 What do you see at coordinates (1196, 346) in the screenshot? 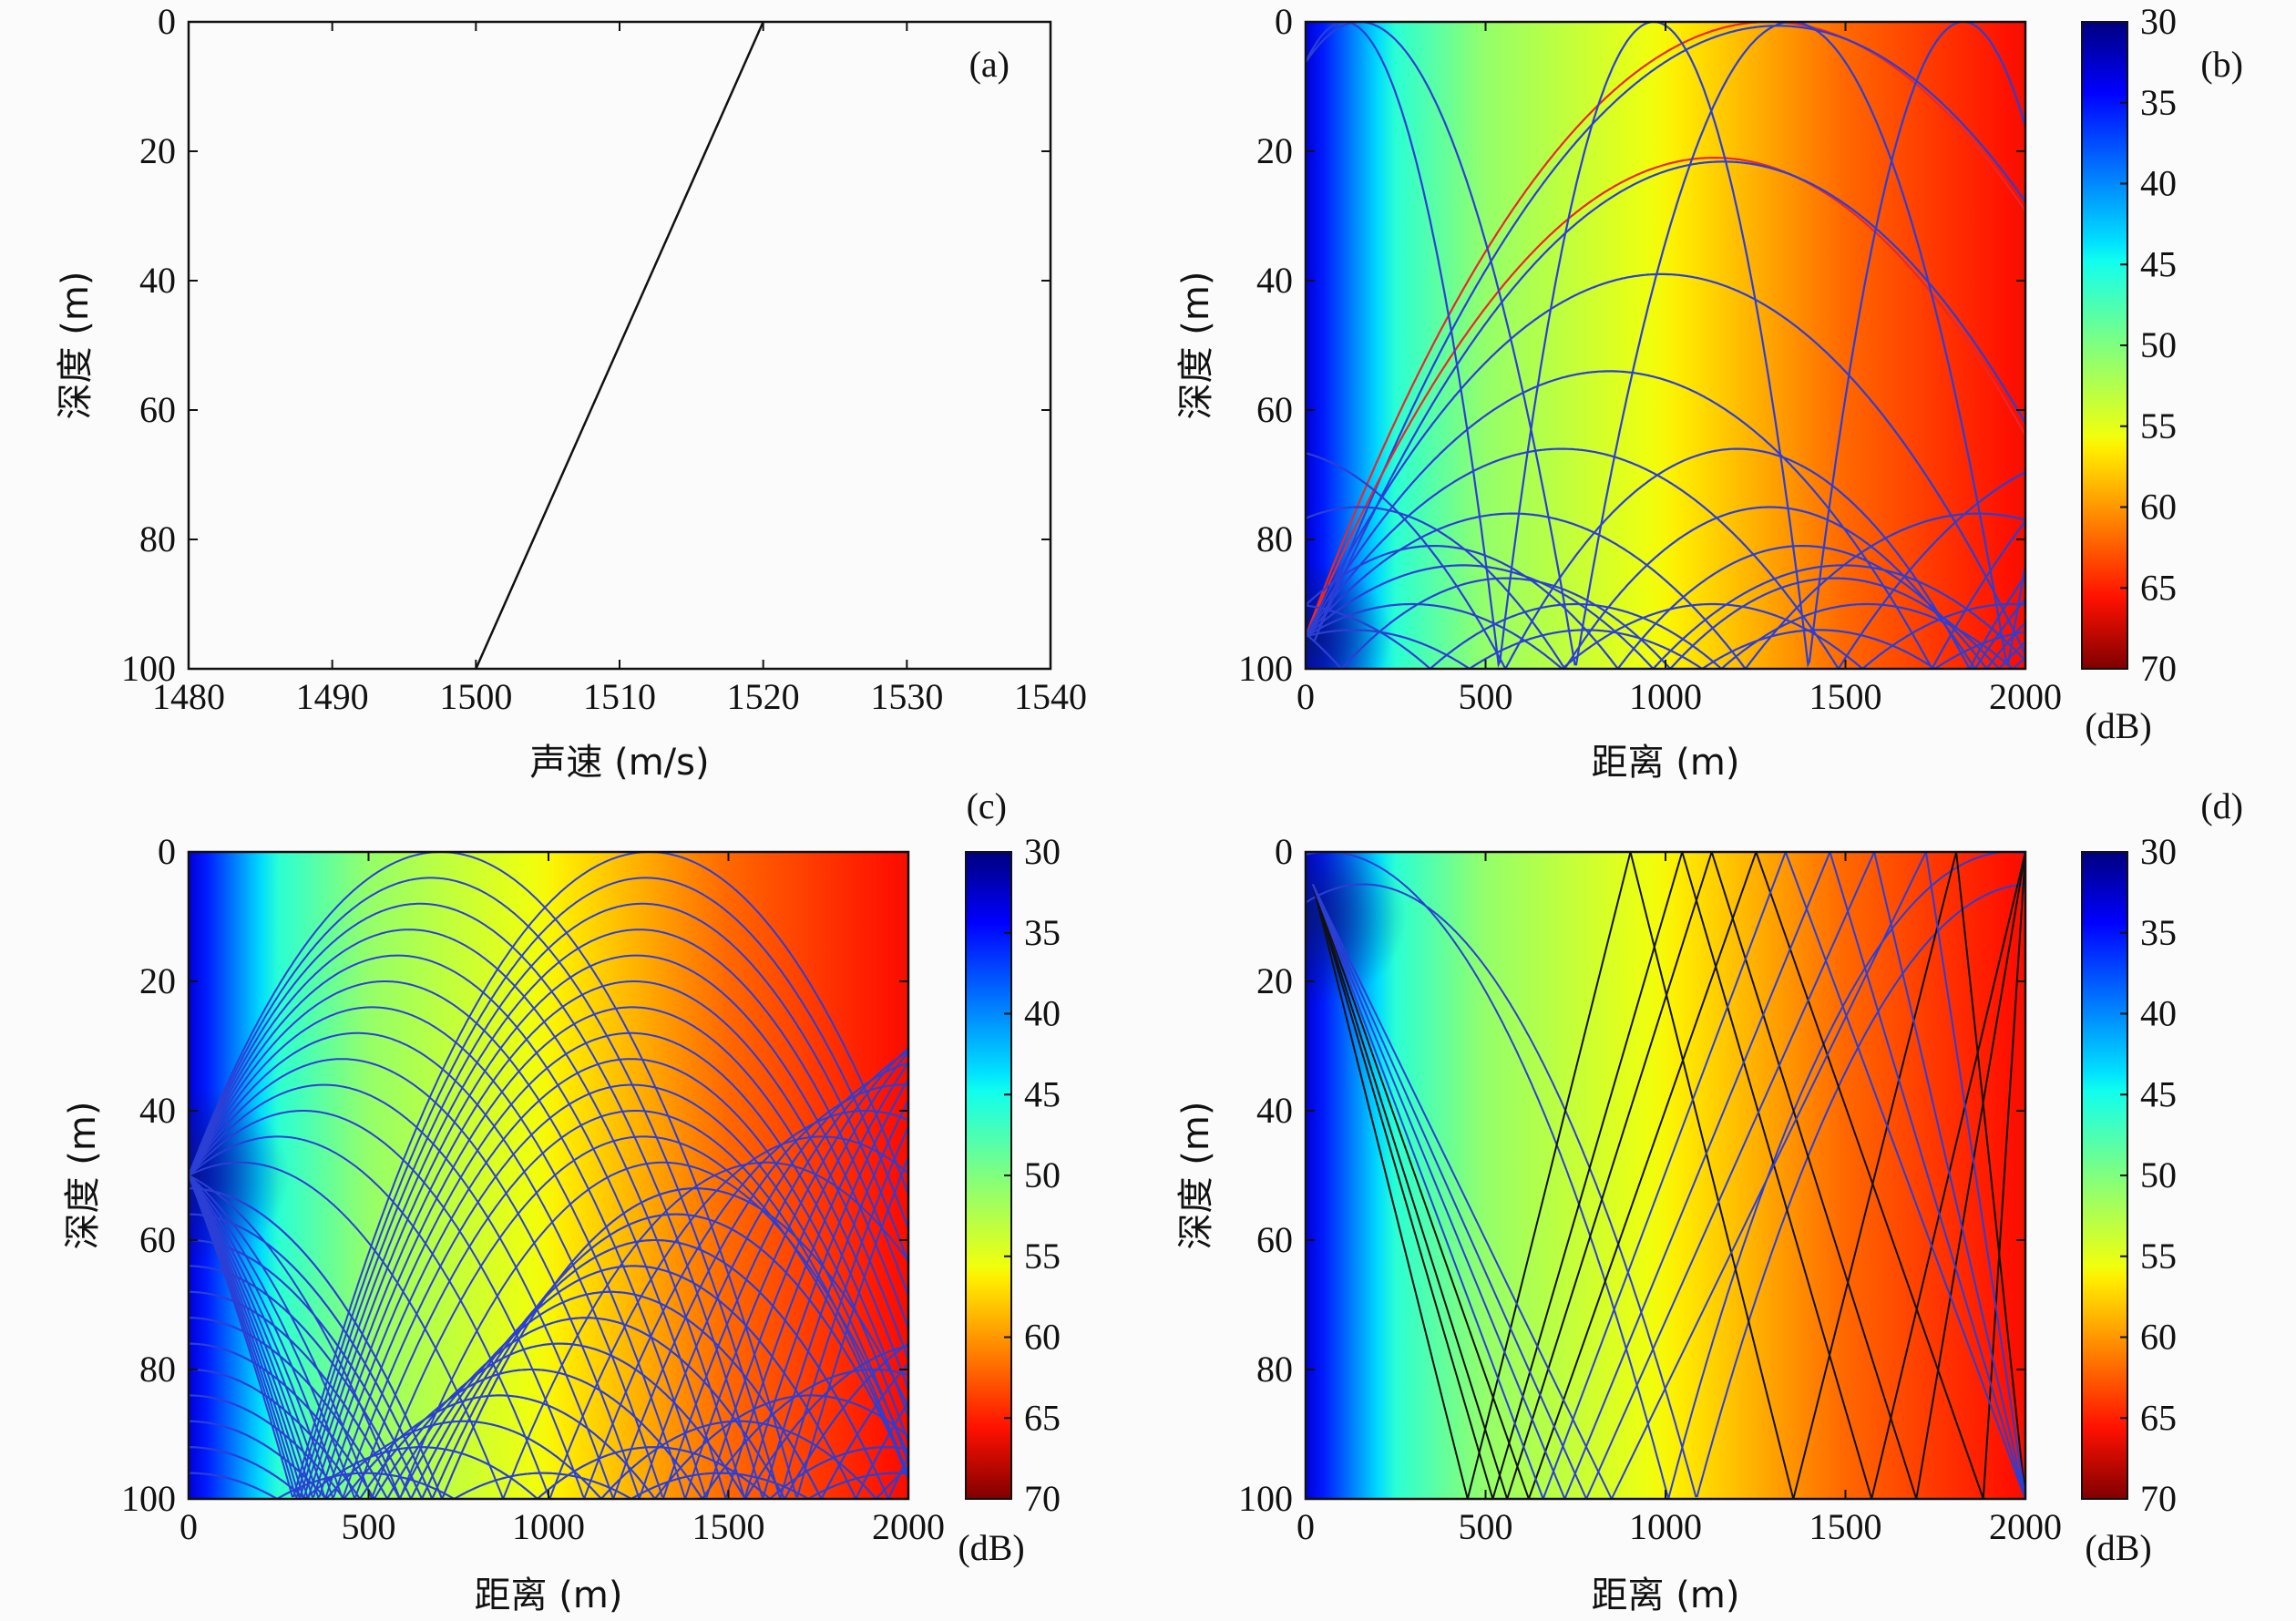
I see `panel-b-ylabel: 深度 (m)` at bounding box center [1196, 346].